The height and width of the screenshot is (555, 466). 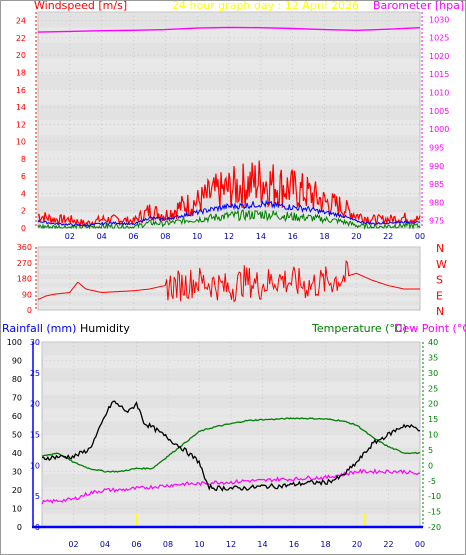 I want to click on windspeed-tick-label: 6, so click(x=23, y=176).